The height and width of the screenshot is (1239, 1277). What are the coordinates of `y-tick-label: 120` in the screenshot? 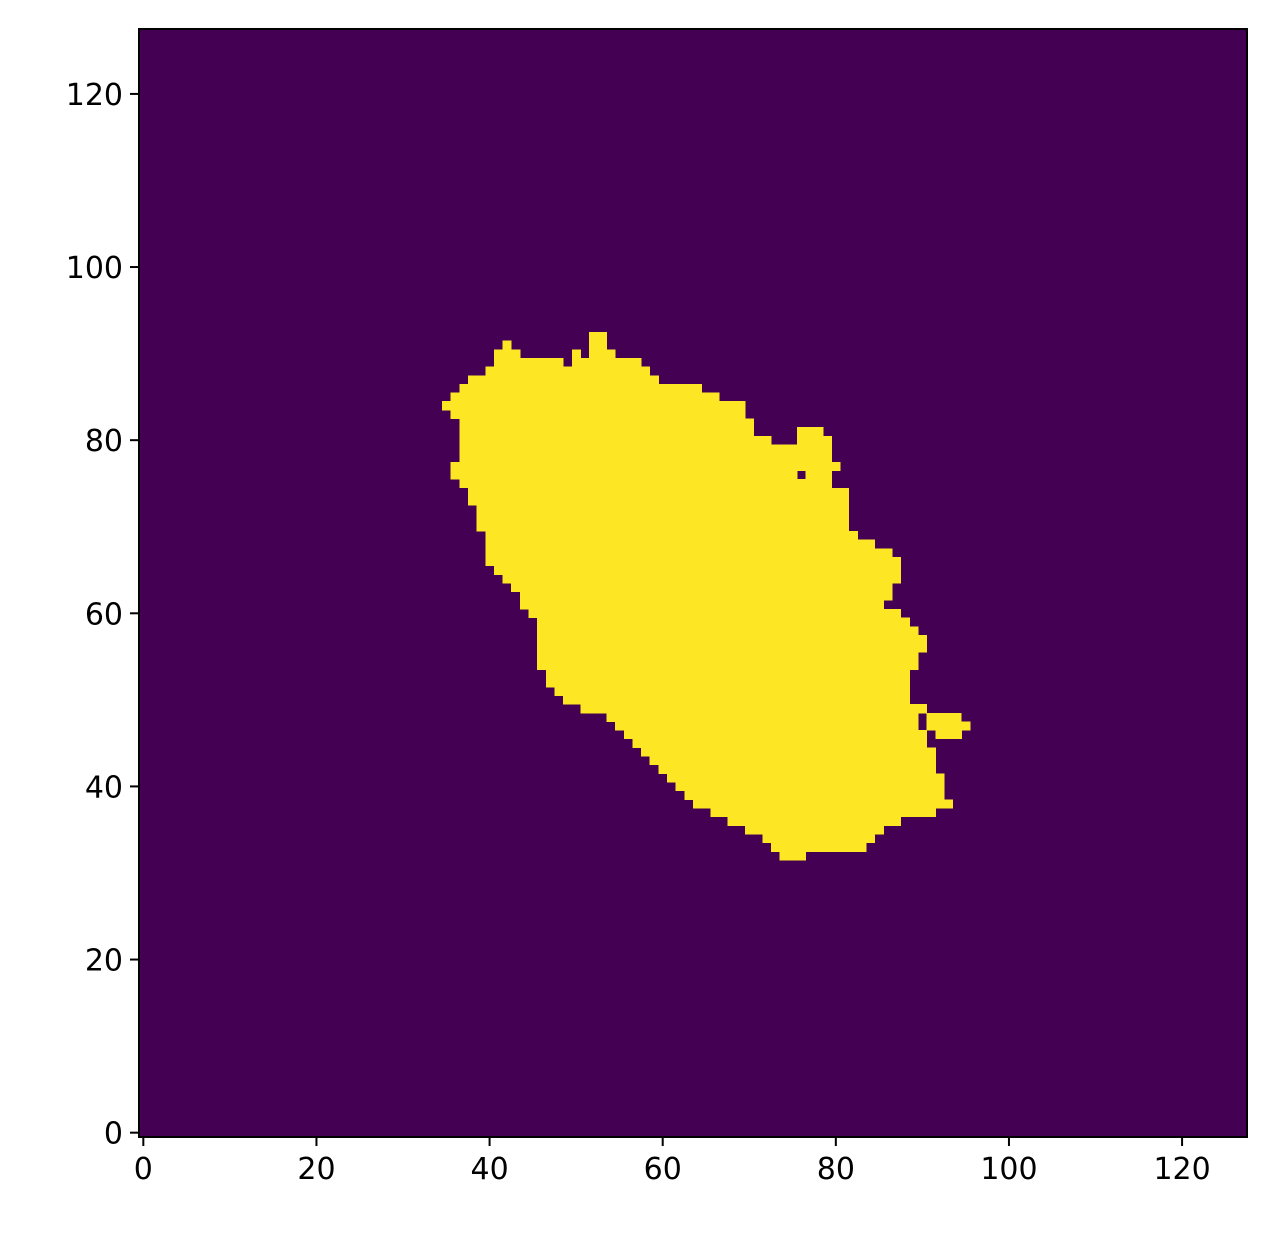 It's located at (94, 95).